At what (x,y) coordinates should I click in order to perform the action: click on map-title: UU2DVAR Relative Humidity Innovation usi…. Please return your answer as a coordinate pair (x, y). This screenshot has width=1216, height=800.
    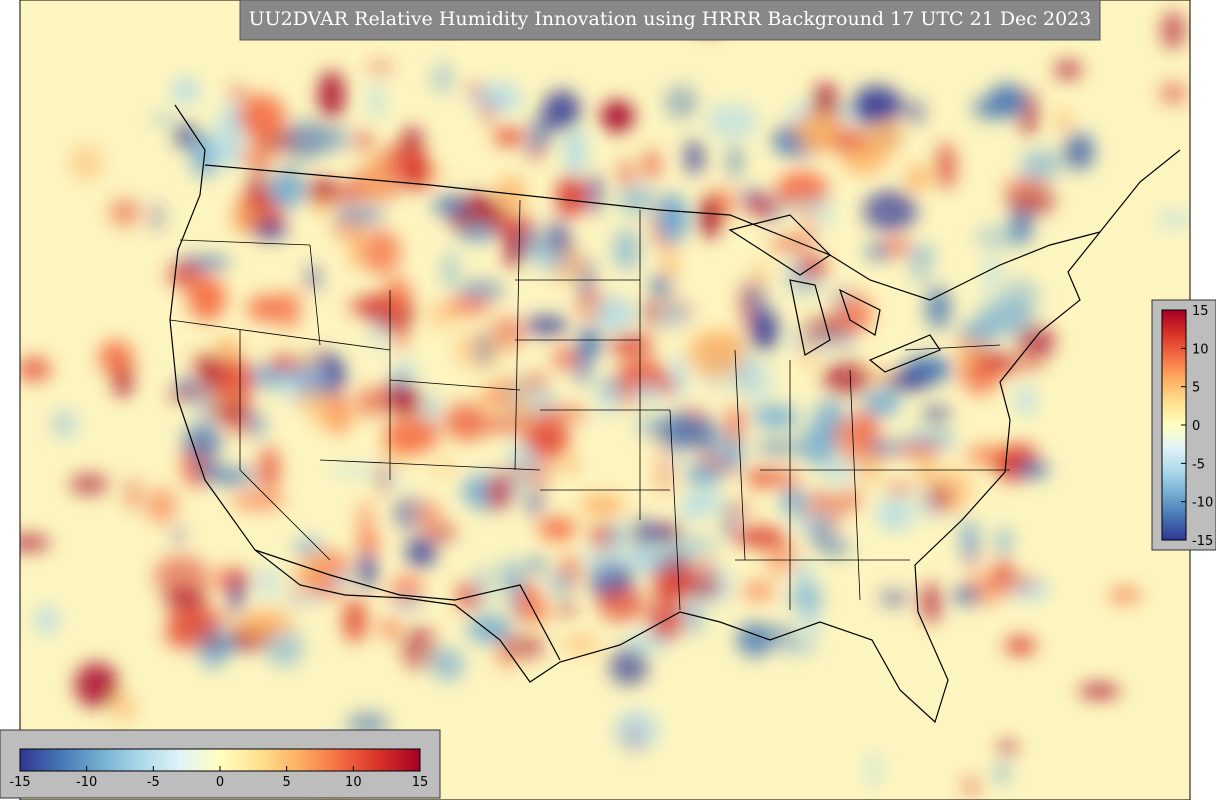
    Looking at the image, I should click on (670, 19).